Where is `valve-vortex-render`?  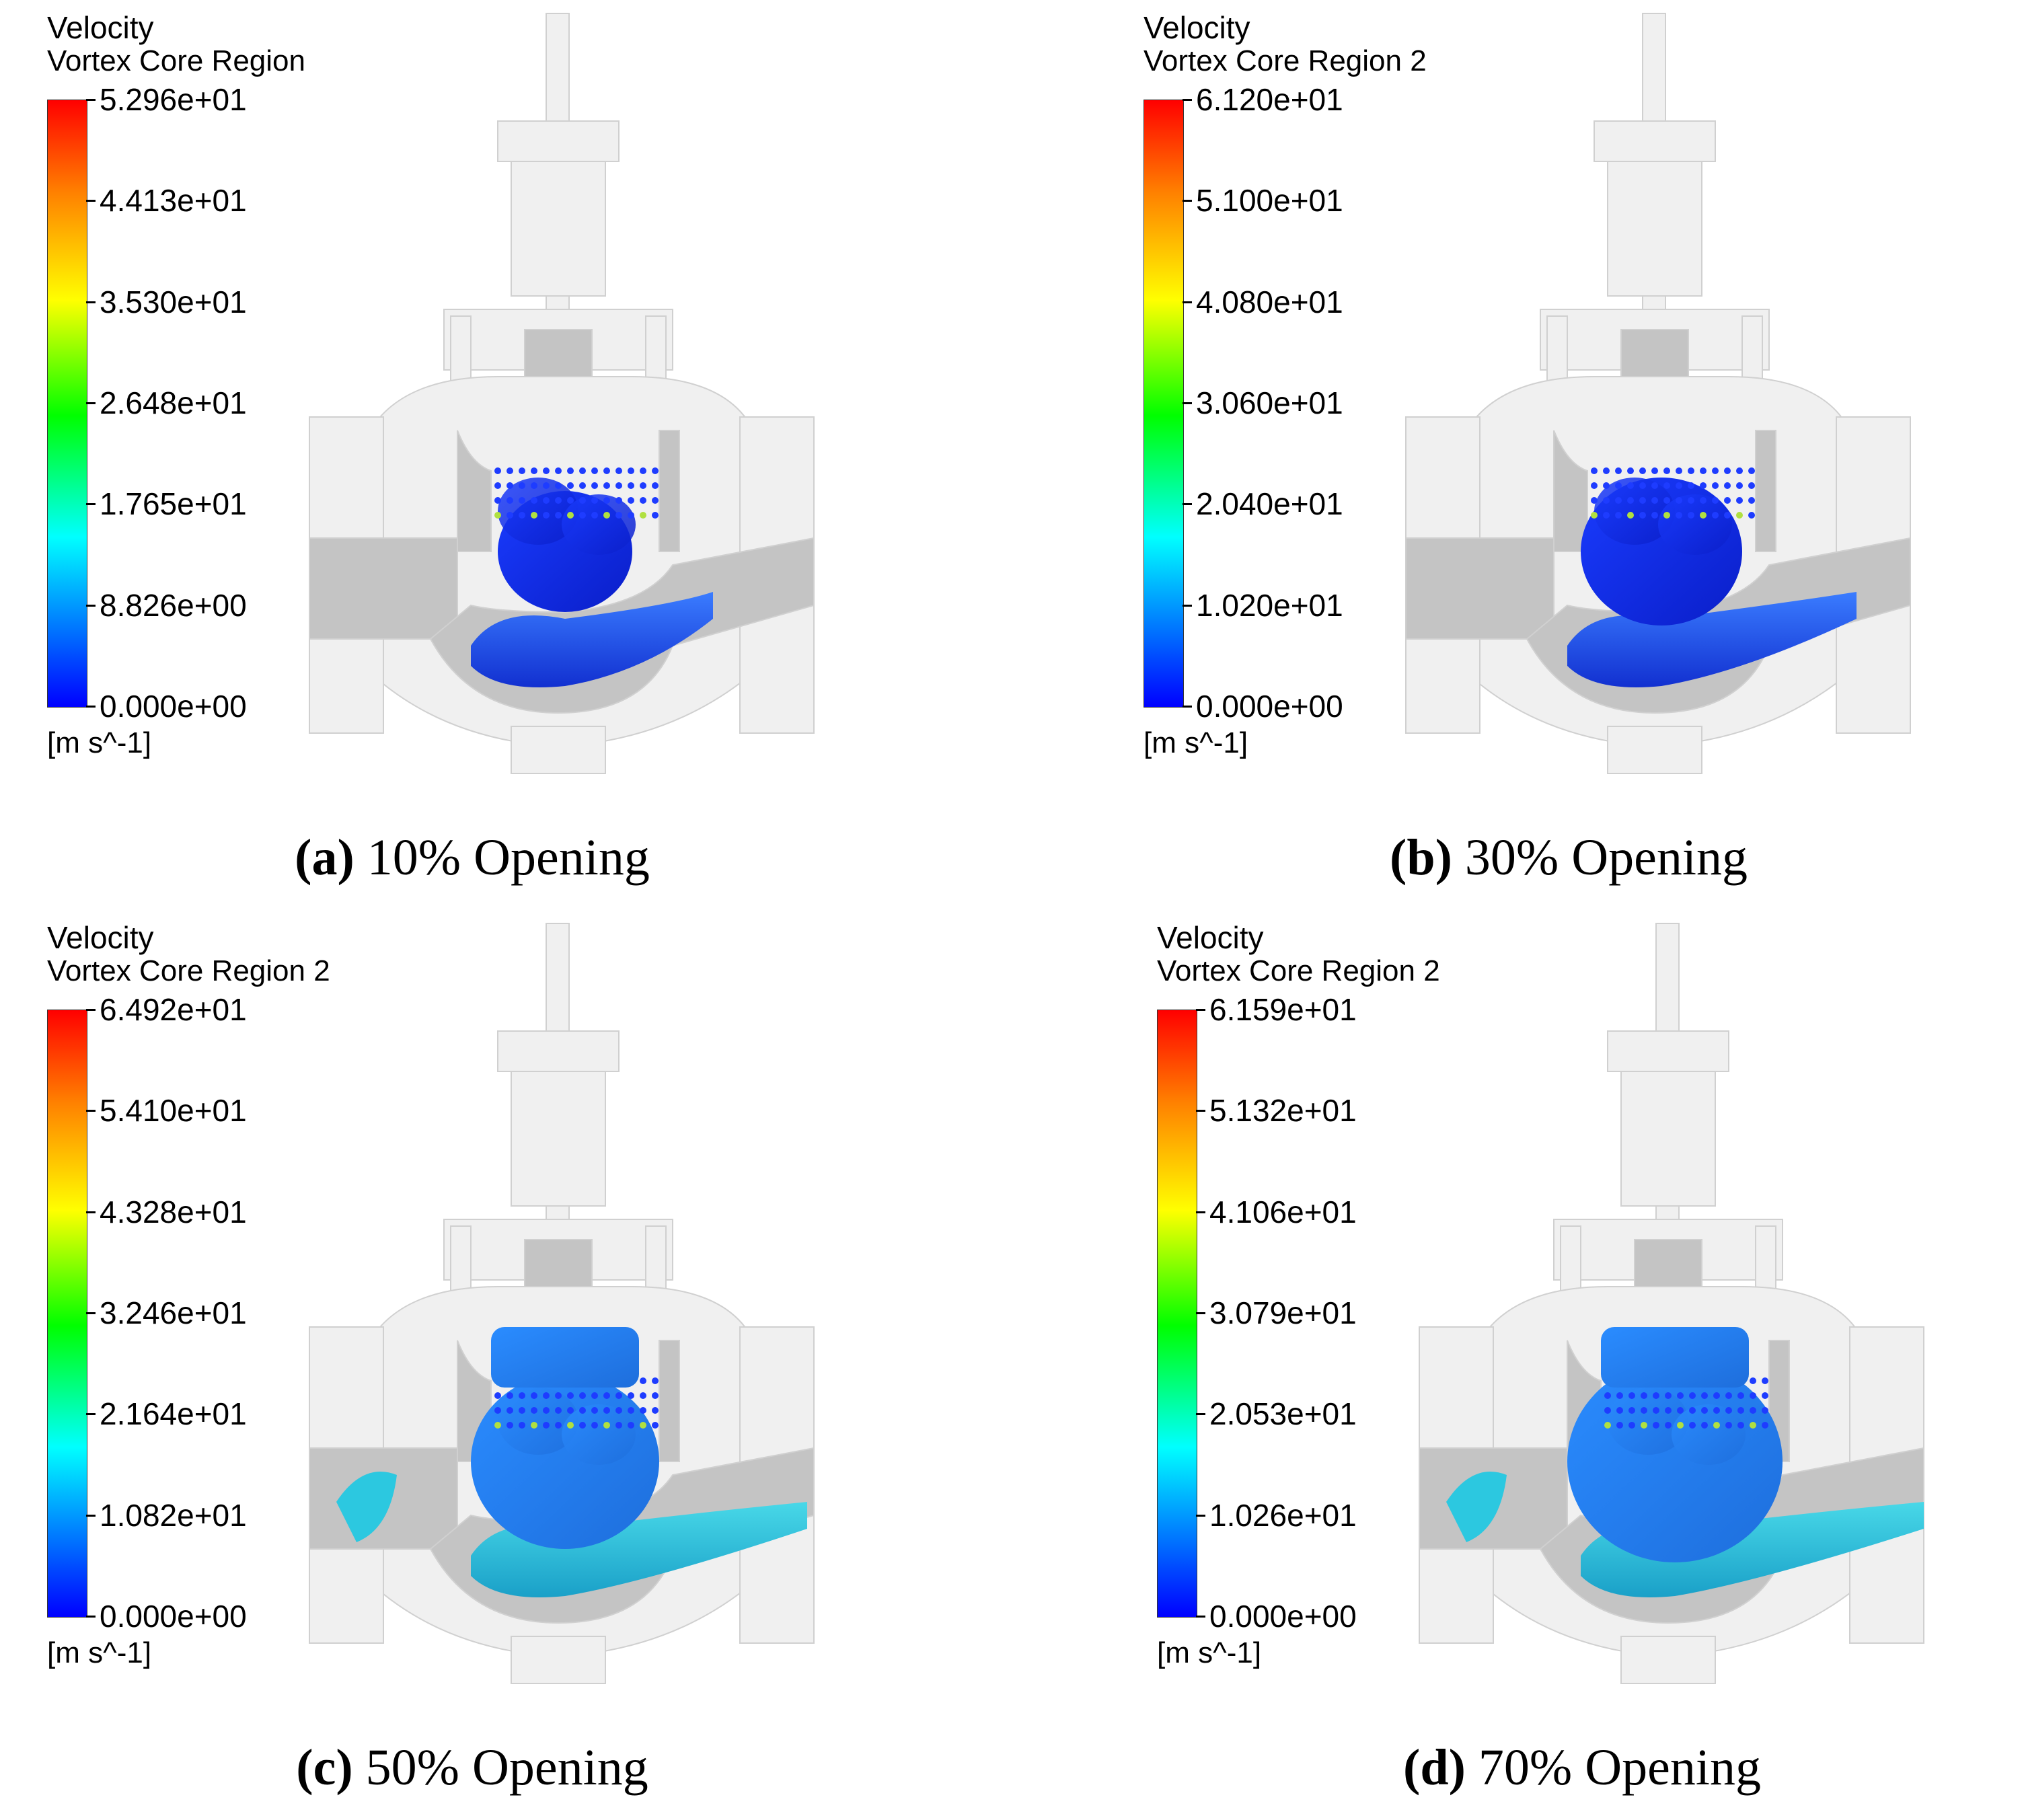 valve-vortex-render is located at coordinates (1658, 394).